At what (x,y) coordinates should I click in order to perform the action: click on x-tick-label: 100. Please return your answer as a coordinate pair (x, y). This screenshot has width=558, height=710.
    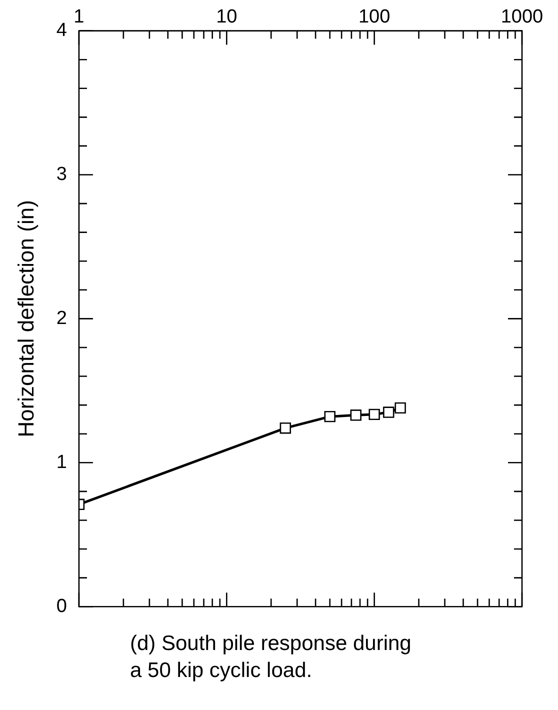
    Looking at the image, I should click on (374, 17).